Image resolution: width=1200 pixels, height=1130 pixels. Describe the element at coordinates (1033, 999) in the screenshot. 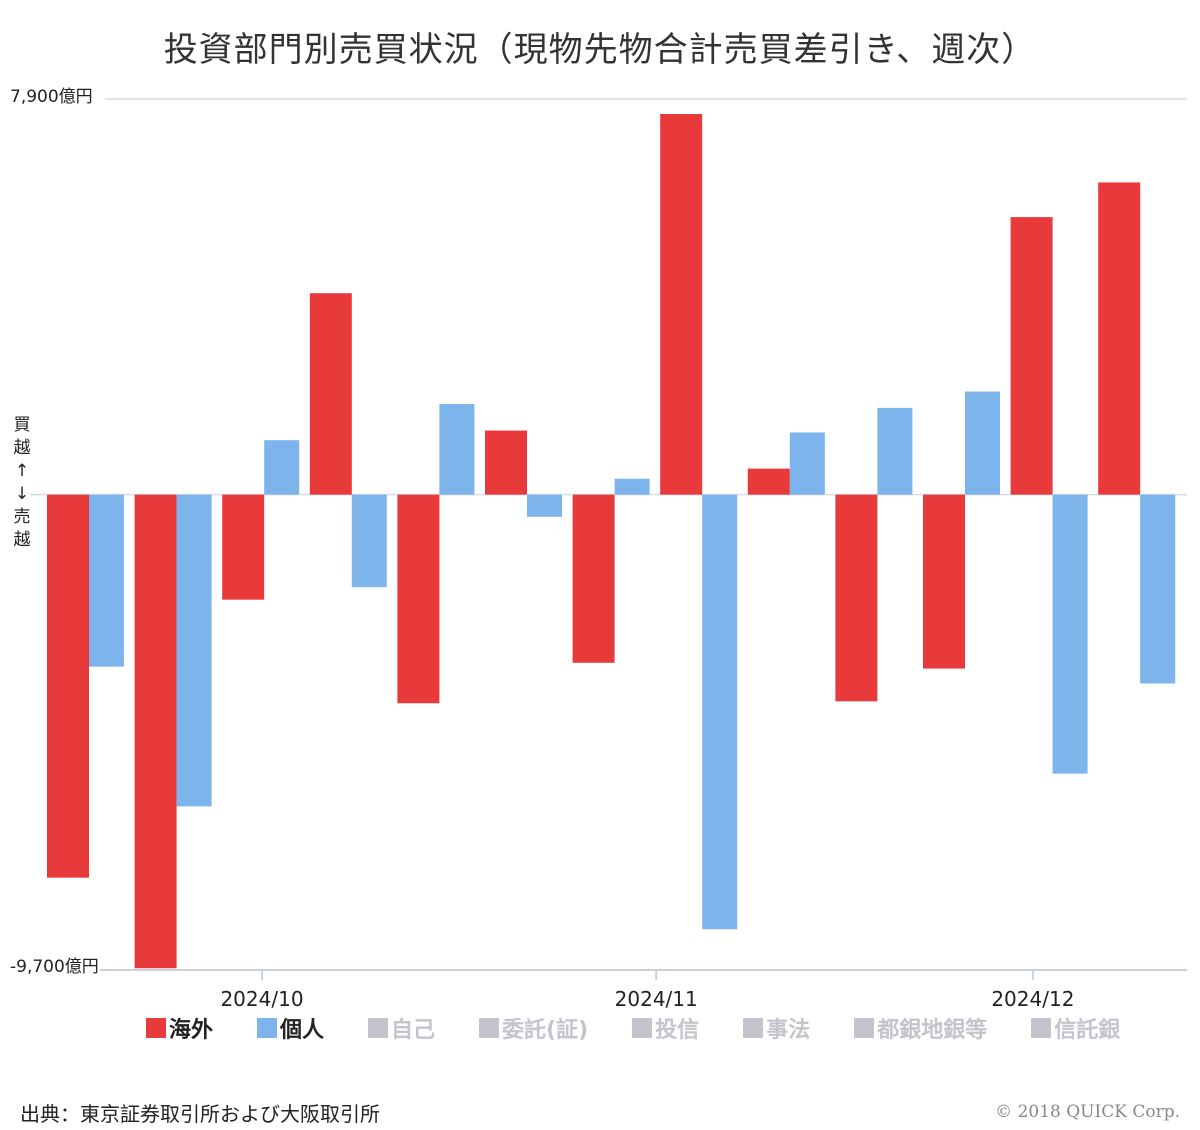

I see `x-tick-label: 2024/12` at that location.